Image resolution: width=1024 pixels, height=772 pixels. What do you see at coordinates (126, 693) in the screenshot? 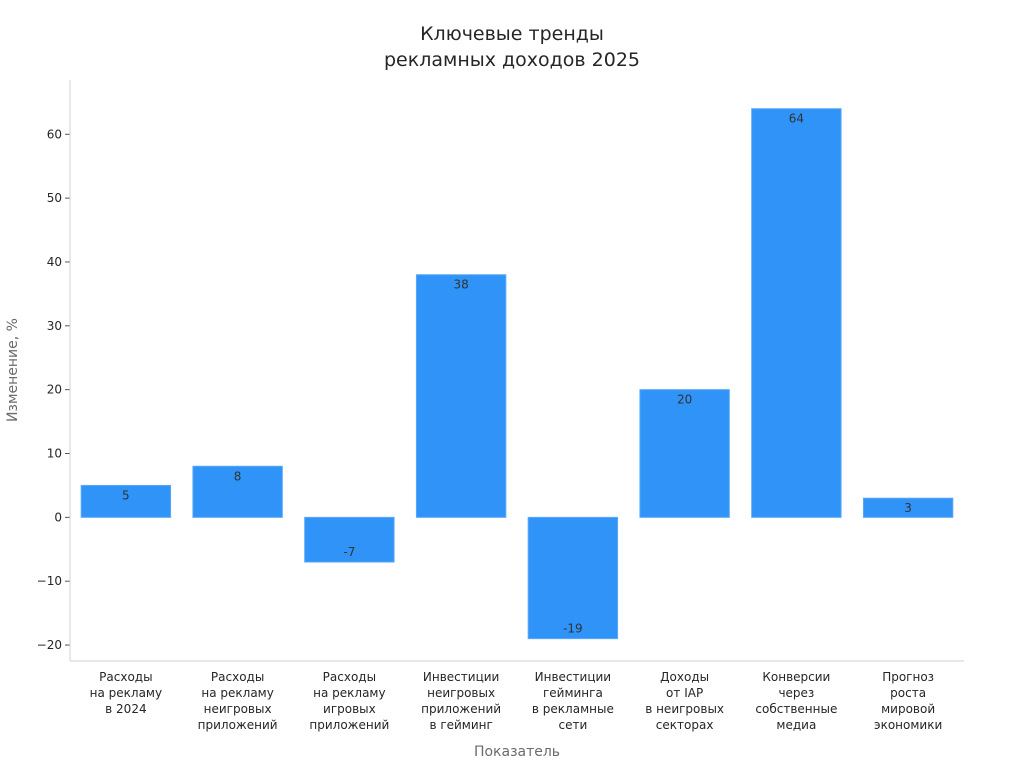
I see `x-tick-label: Расходы на рекламу в 2024` at bounding box center [126, 693].